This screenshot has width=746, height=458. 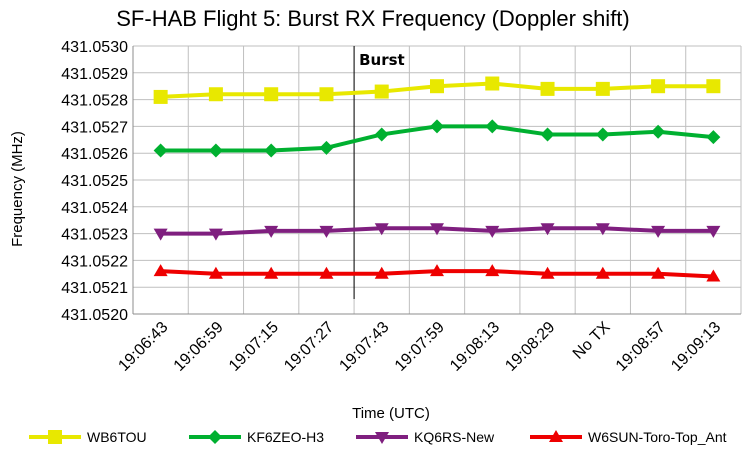 I want to click on x-axis-label: Time (UTC), so click(x=391, y=413).